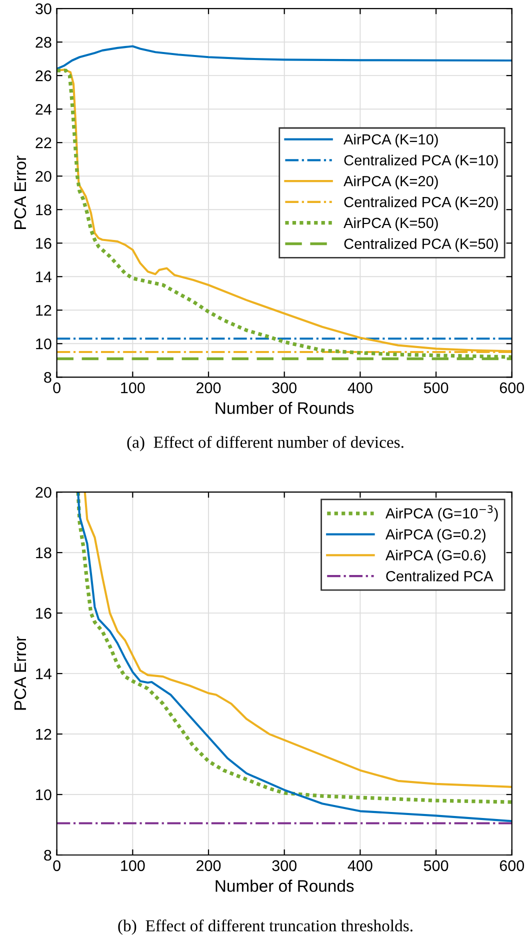 The height and width of the screenshot is (950, 531). What do you see at coordinates (391, 224) in the screenshot?
I see `legend-label: AirPCA (K=50)` at bounding box center [391, 224].